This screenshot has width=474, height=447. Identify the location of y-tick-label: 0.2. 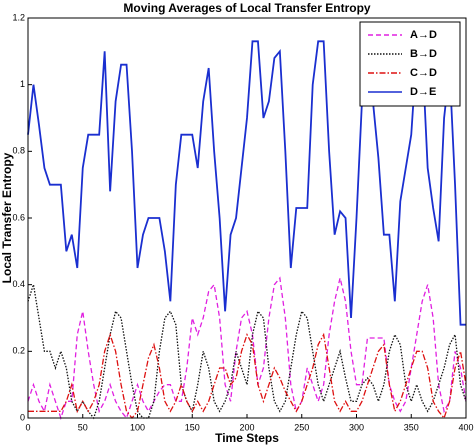
(18, 351).